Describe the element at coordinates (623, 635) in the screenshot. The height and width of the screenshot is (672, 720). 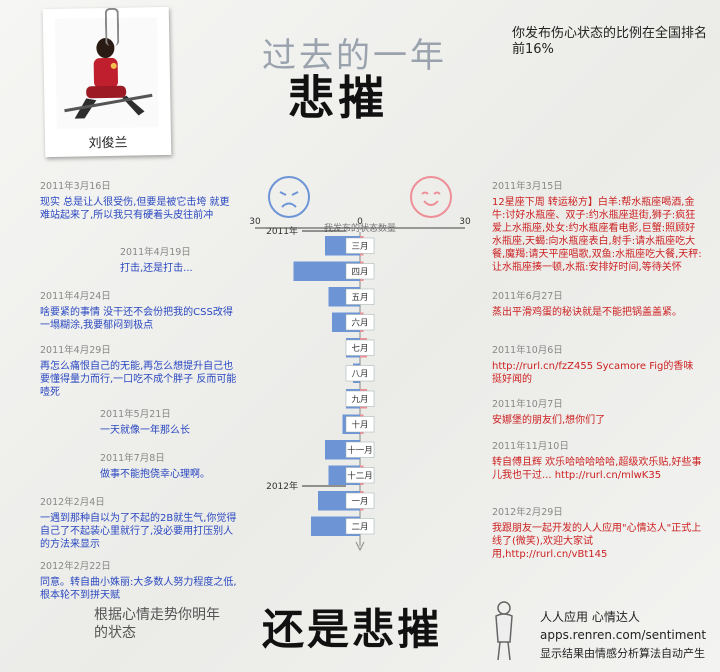
I see `app-url-link: apps.renren.com/sentiment` at that location.